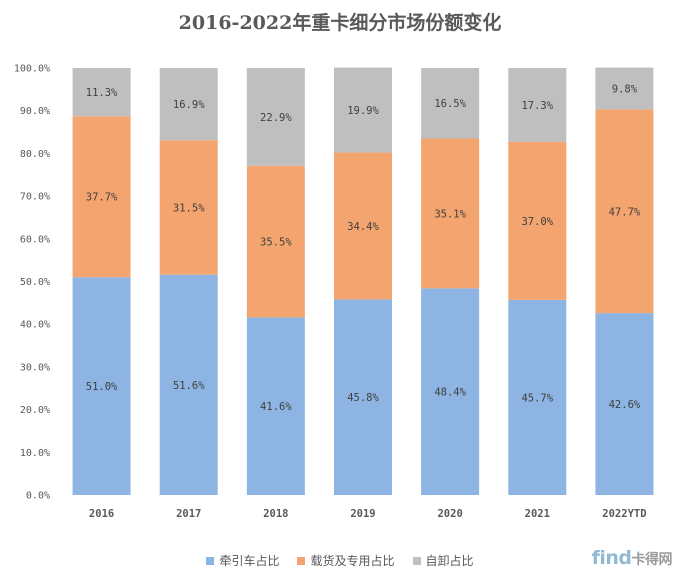 Image resolution: width=680 pixels, height=573 pixels. I want to click on legend: 牵引车占比 载货及专用占比 自卸占比, so click(340, 560).